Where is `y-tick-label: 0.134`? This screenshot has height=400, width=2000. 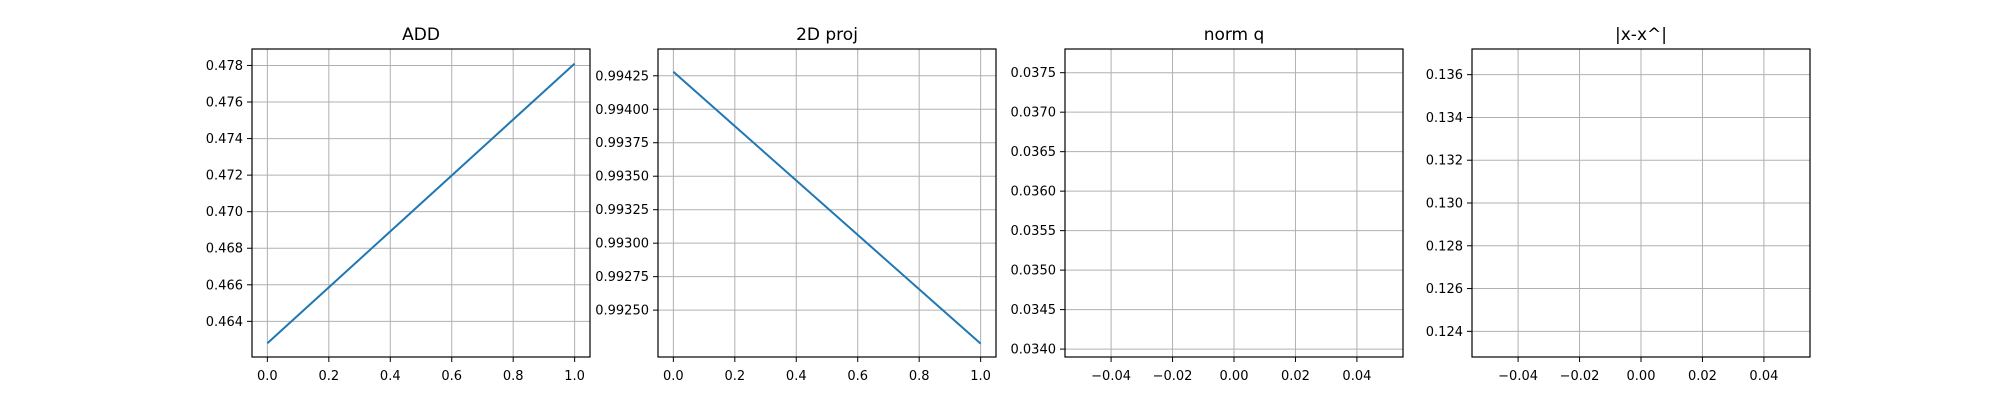
y-tick-label: 0.134 is located at coordinates (1444, 118).